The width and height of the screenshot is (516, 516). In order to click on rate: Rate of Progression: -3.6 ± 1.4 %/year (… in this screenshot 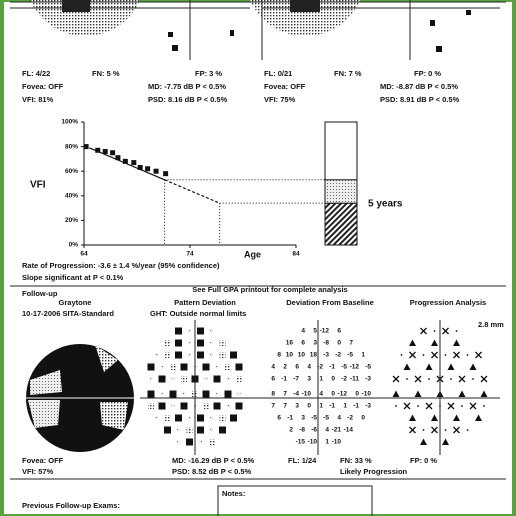, I will do `click(121, 265)`.